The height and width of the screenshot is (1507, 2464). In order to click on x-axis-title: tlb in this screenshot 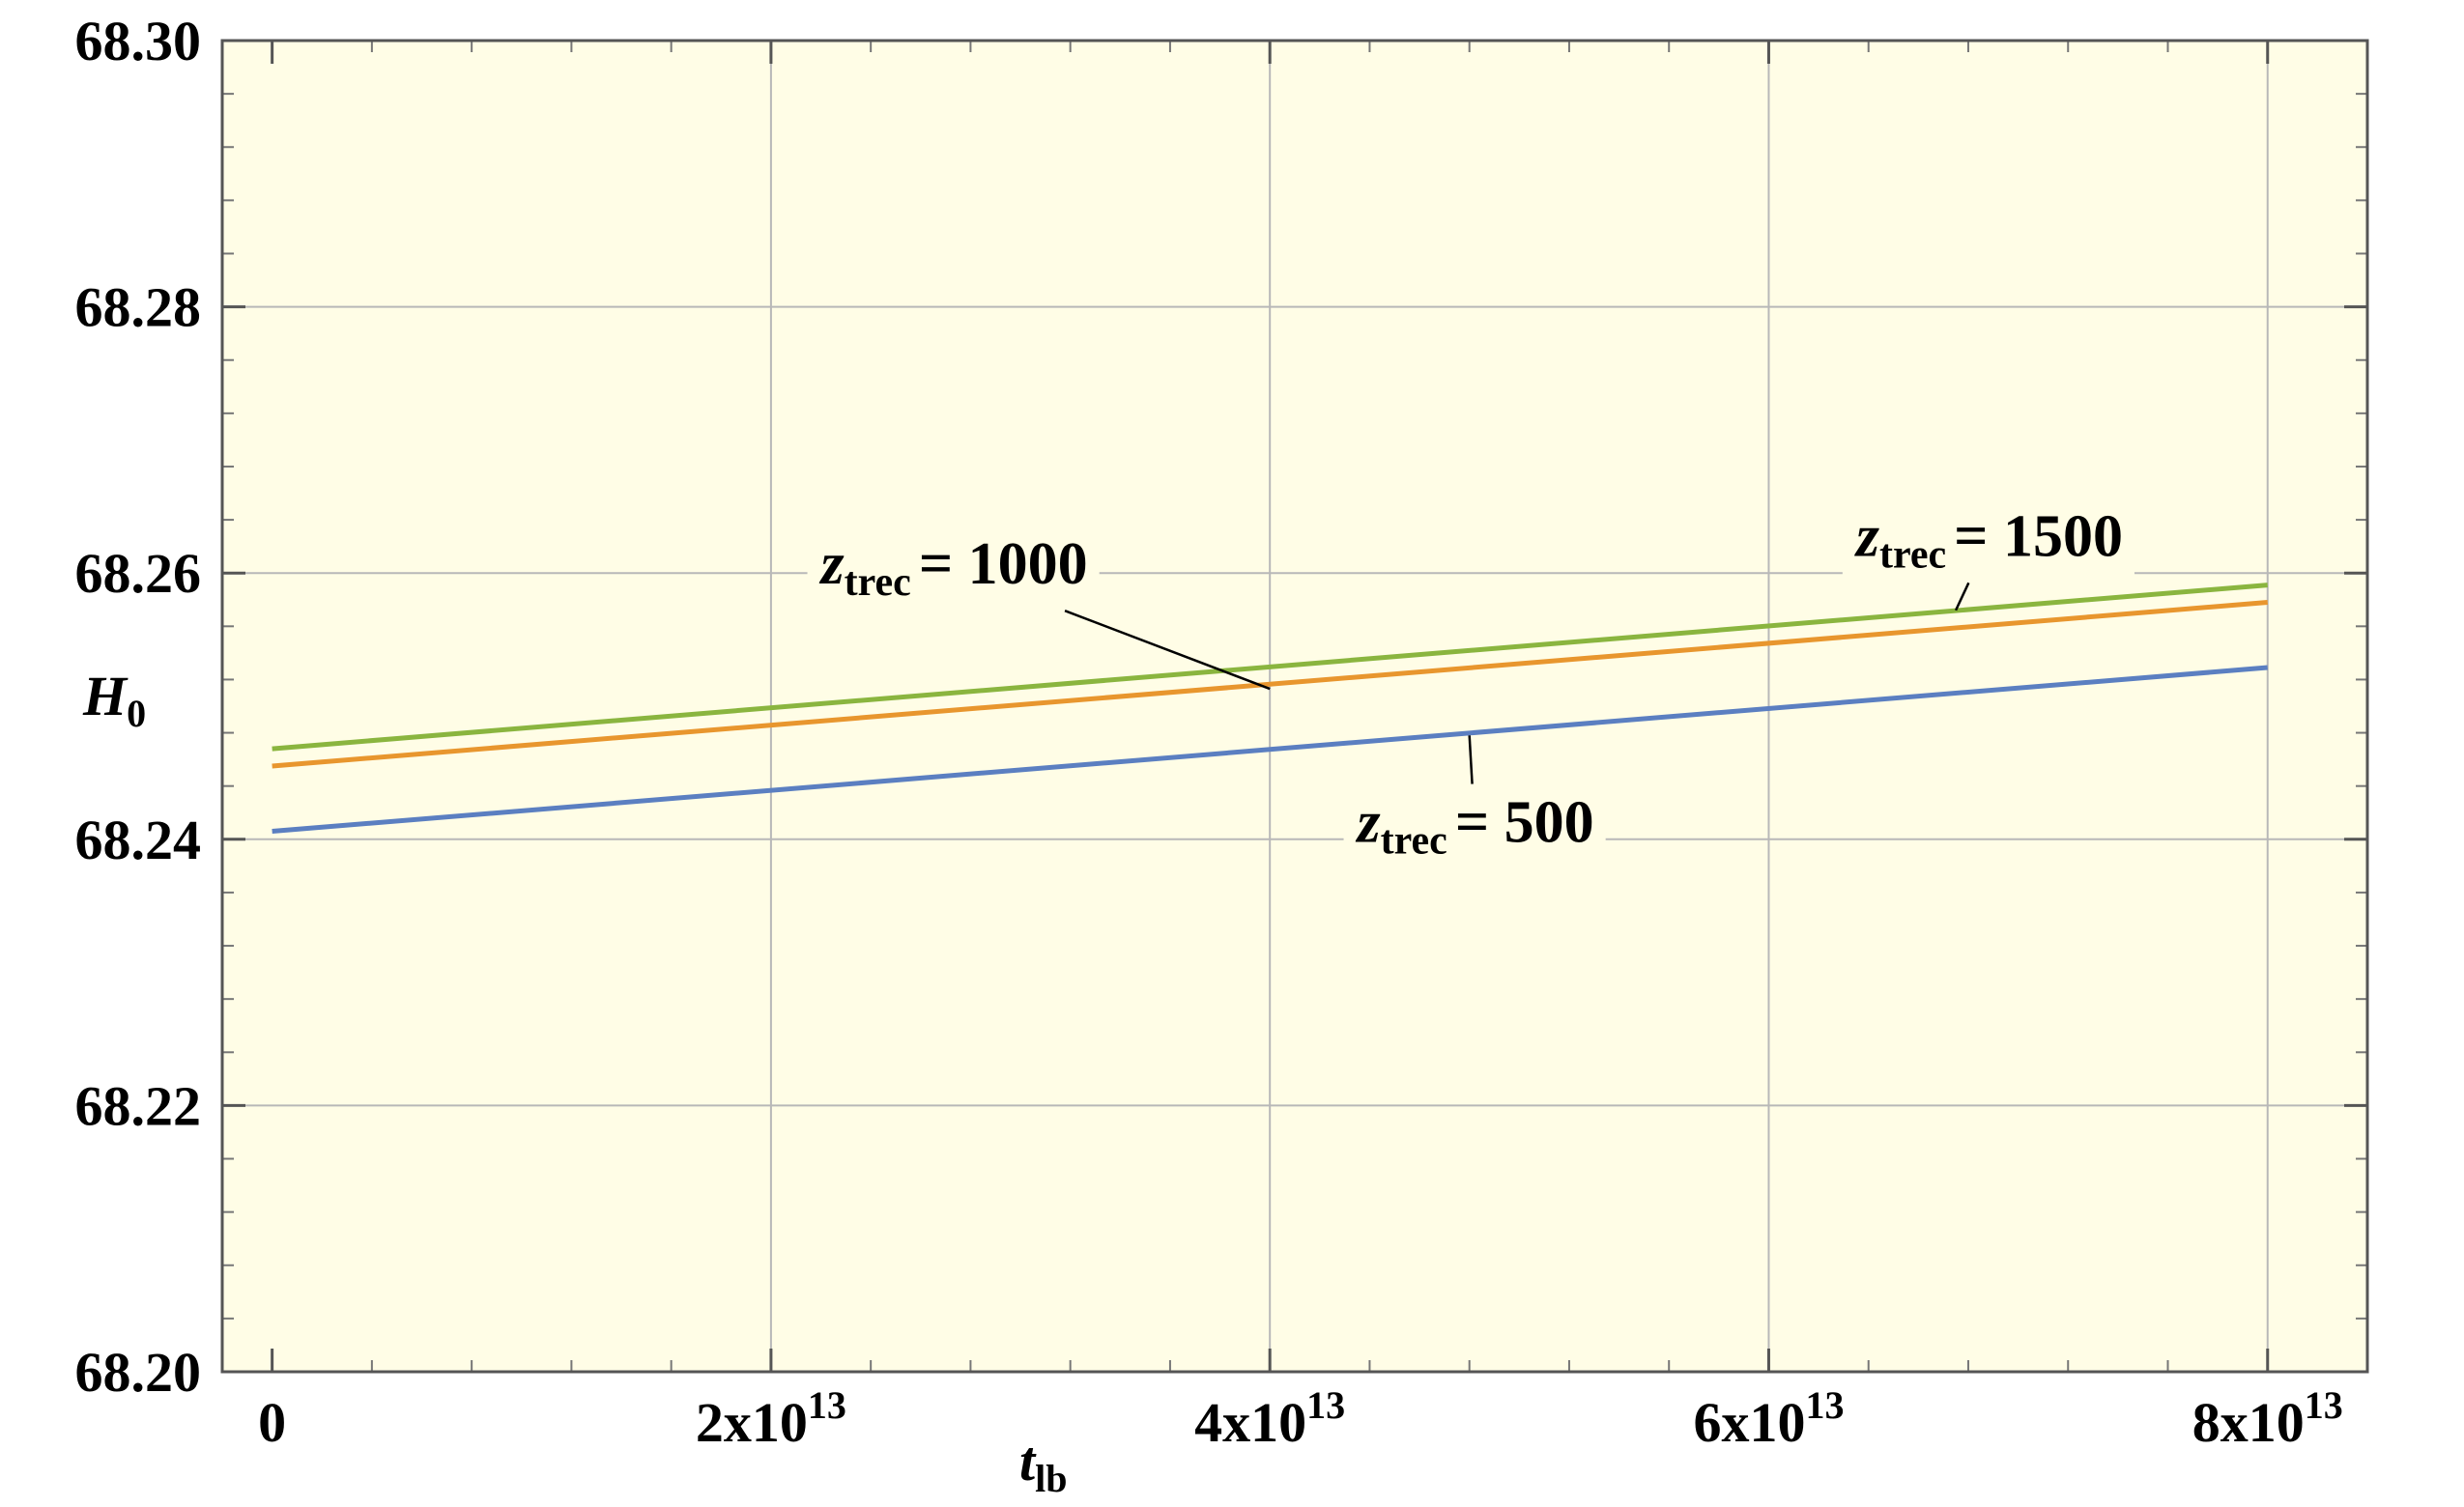, I will do `click(1043, 1465)`.